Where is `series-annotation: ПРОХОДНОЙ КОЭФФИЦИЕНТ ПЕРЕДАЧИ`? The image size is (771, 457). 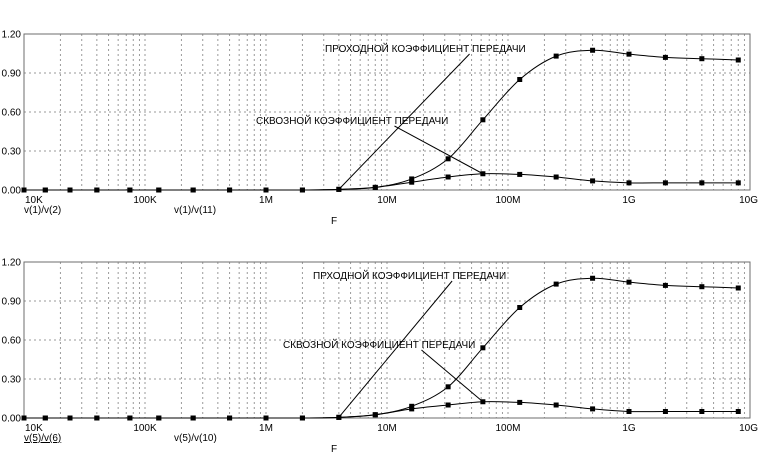 series-annotation: ПРОХОДНОЙ КОЭФФИЦИЕНТ ПЕРЕДАЧИ is located at coordinates (425, 48).